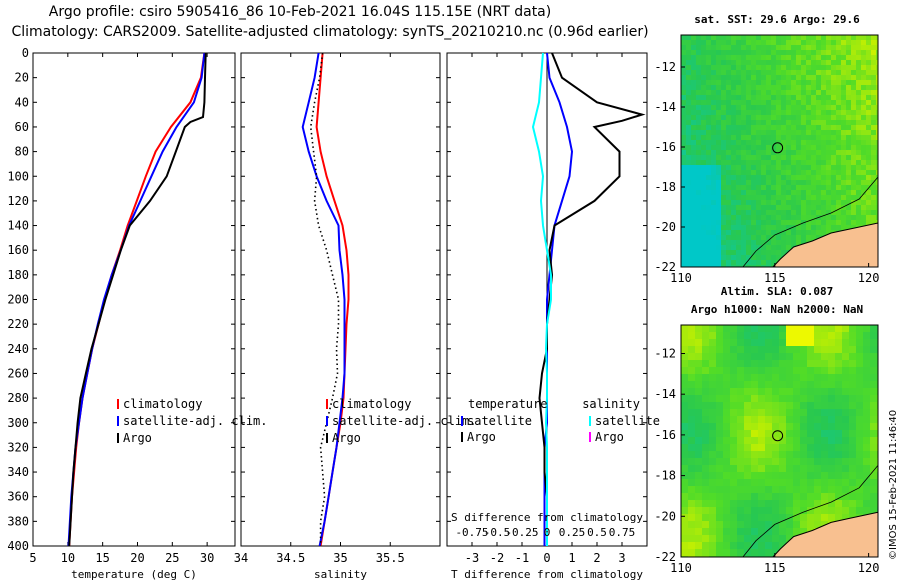  Describe the element at coordinates (22, 102) in the screenshot. I see `y-tick-label: 40` at that location.